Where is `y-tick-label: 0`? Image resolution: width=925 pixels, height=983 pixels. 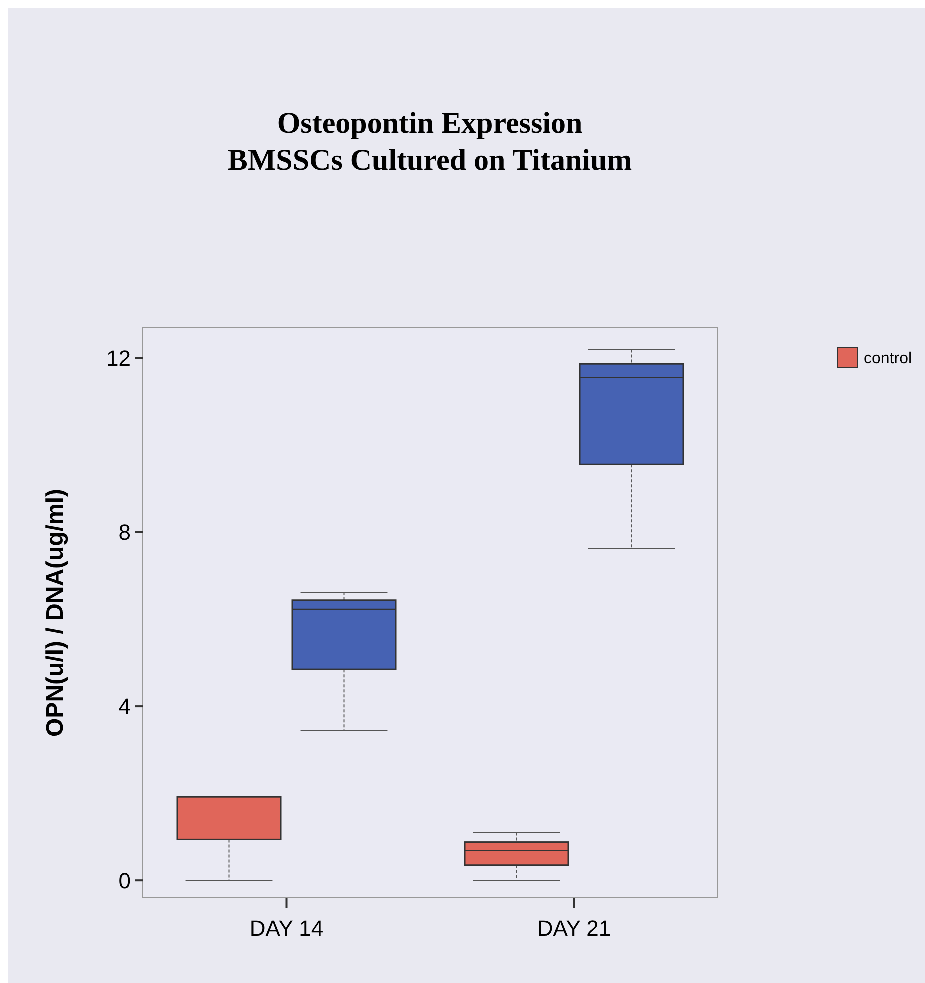 y-tick-label: 0 is located at coordinates (124, 881).